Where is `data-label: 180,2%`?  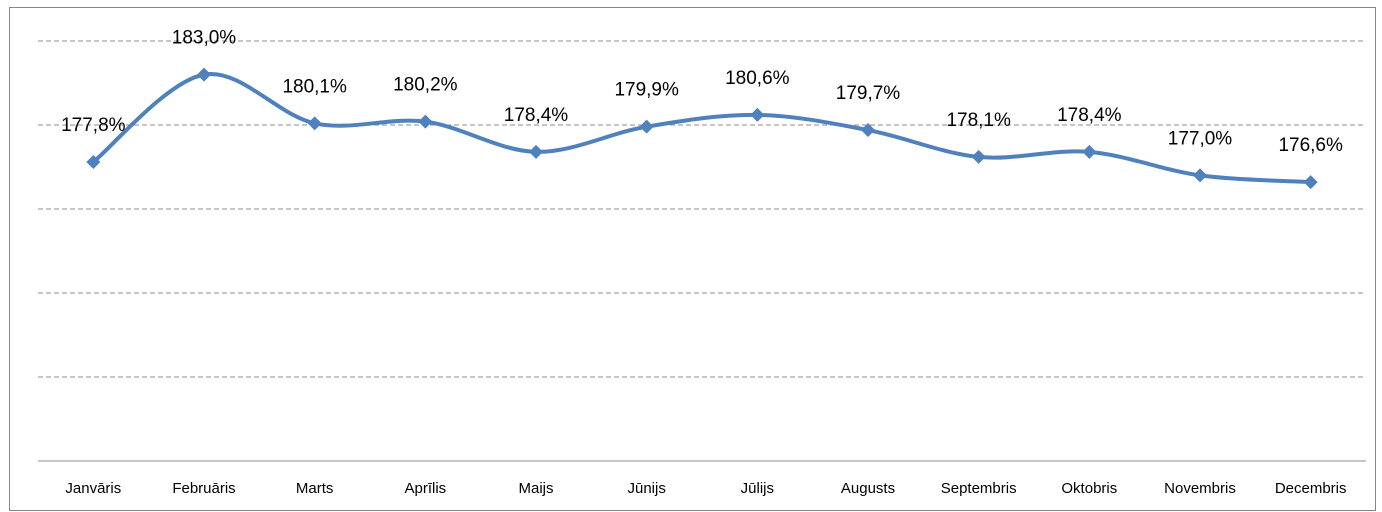 data-label: 180,2% is located at coordinates (425, 85).